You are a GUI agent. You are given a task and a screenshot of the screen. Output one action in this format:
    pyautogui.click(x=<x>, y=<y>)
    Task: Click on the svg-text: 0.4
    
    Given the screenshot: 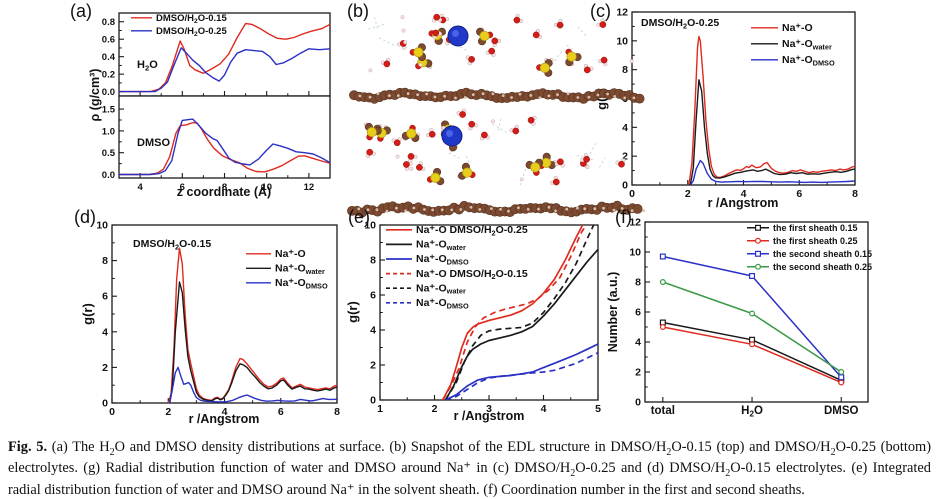 What is the action you would take?
    pyautogui.click(x=109, y=57)
    